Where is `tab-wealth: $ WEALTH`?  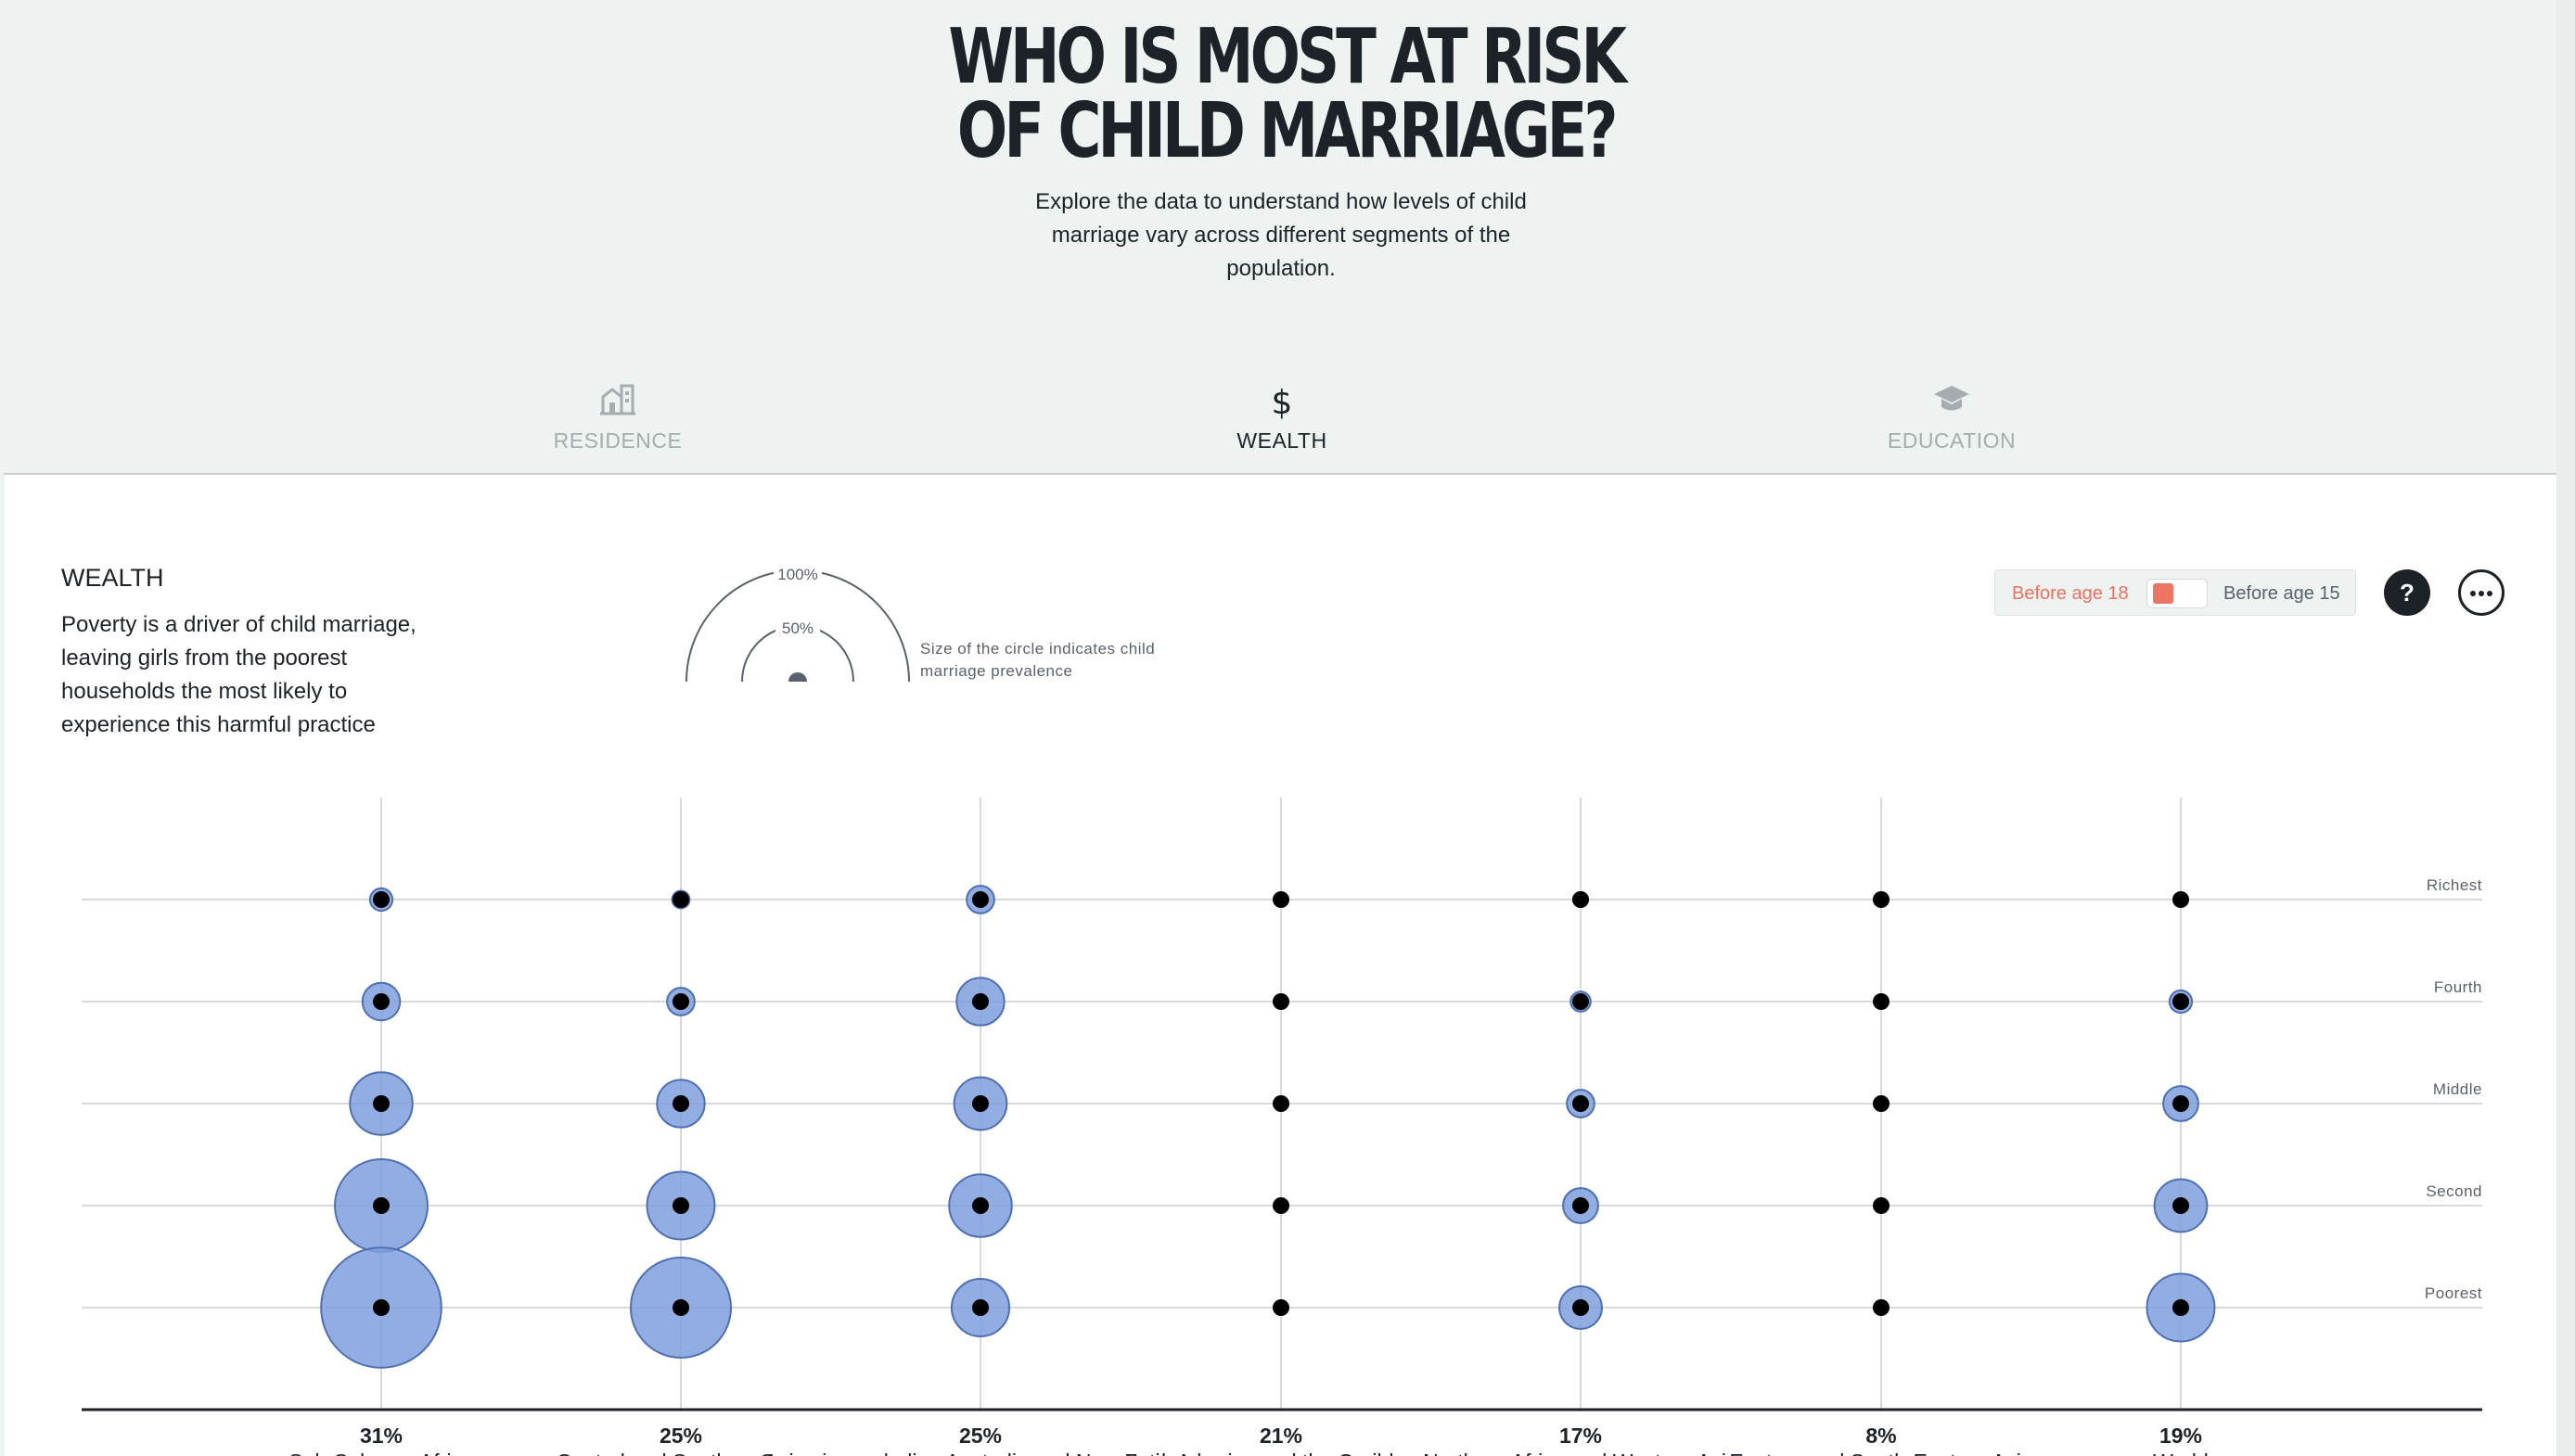 tab-wealth: $ WEALTH is located at coordinates (1281, 414).